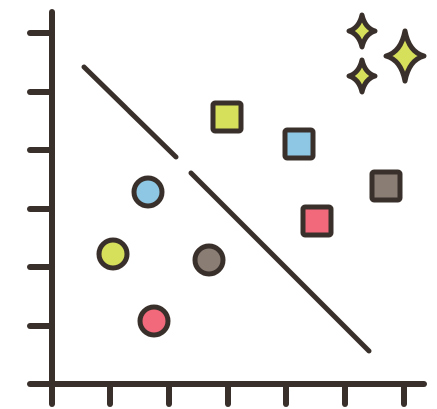  What do you see at coordinates (148, 192) in the screenshot?
I see `circle-blue` at bounding box center [148, 192].